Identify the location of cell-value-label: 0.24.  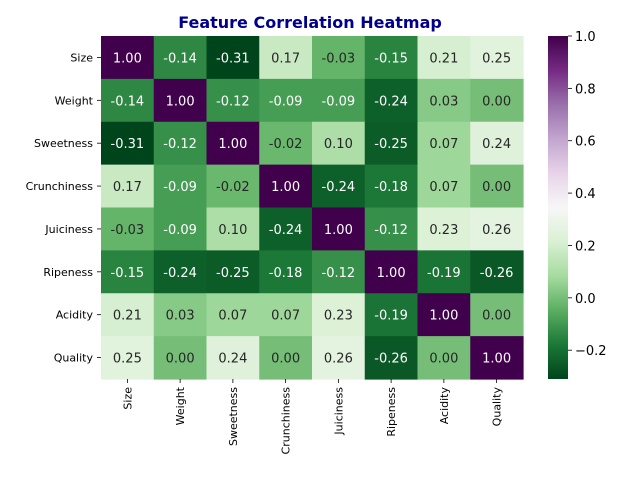
(496, 144).